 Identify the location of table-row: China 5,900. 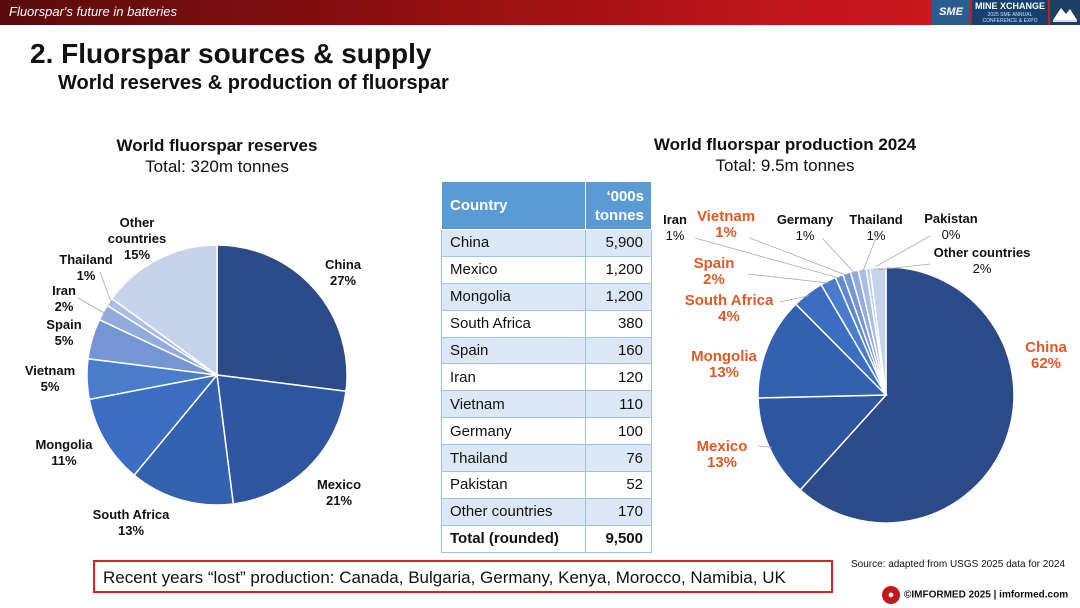
(546, 243).